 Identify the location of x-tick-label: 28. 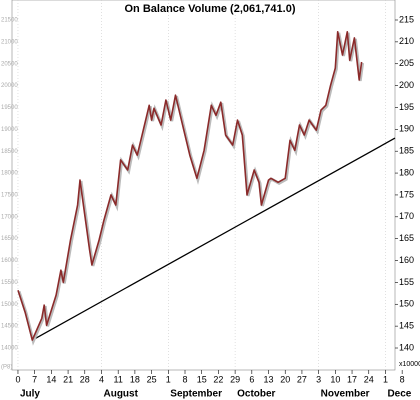
(85, 379).